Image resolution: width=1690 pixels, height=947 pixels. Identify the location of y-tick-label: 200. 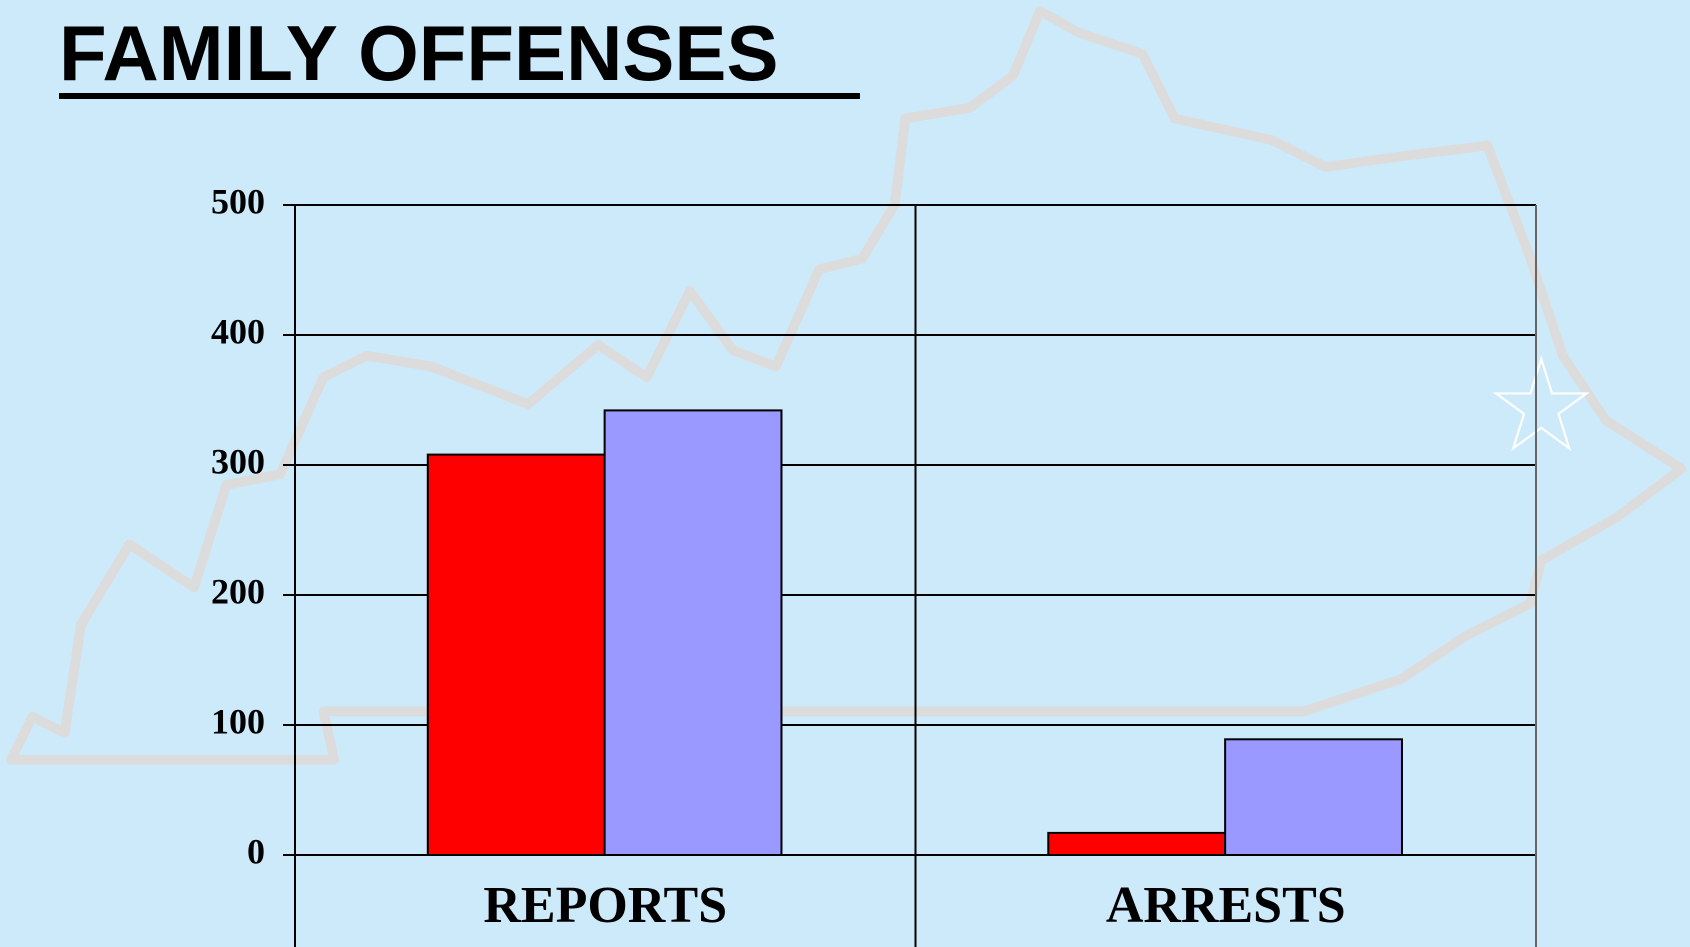
(238, 591).